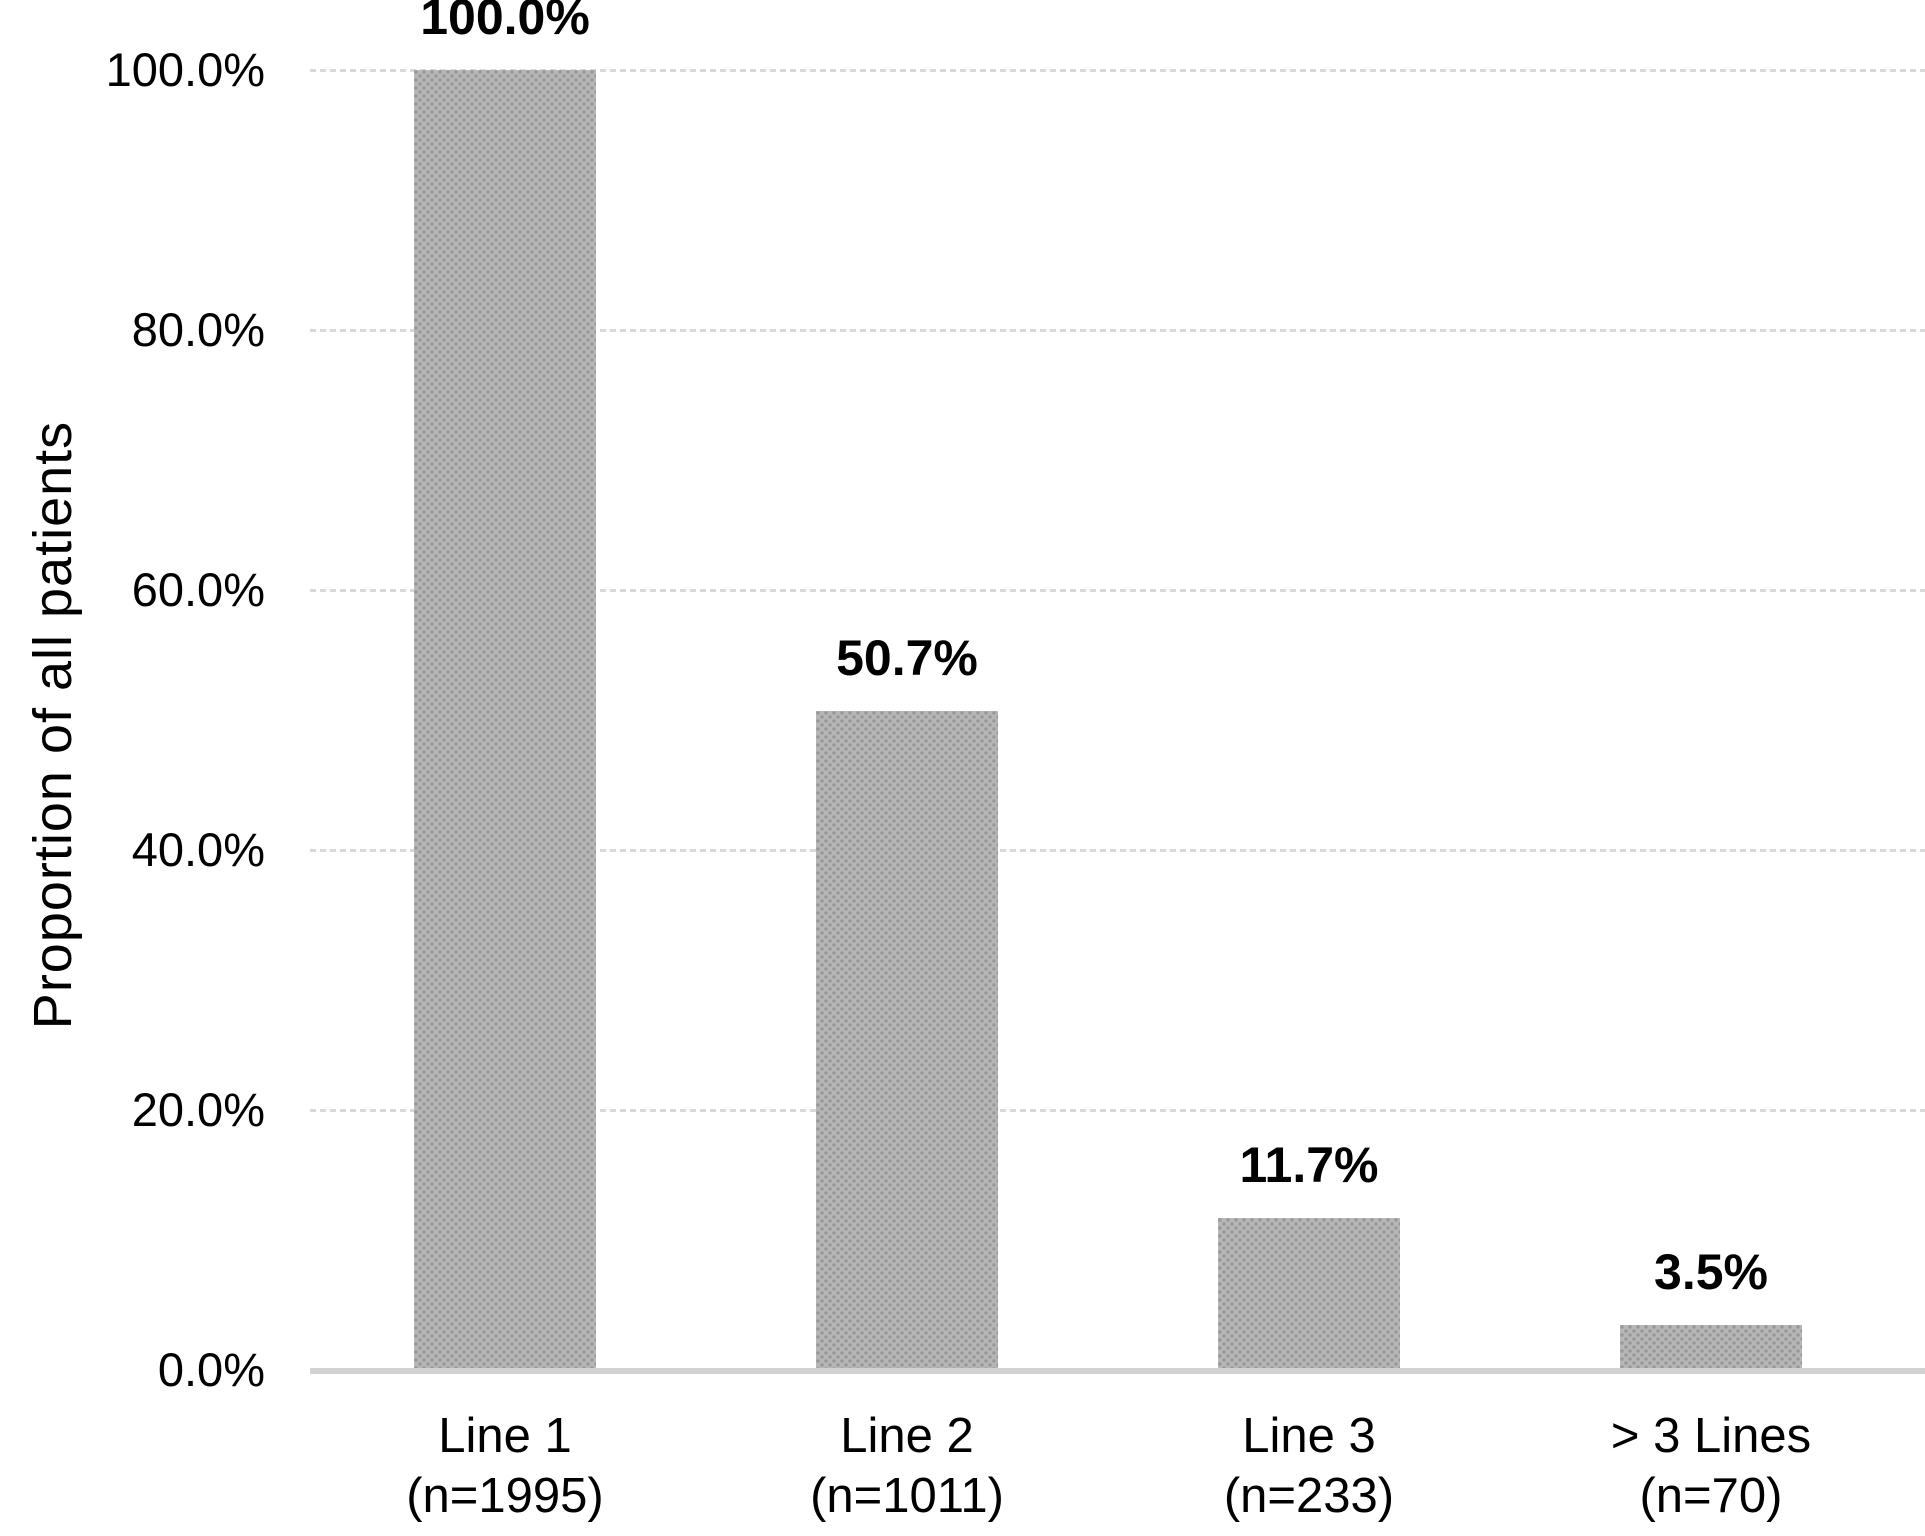 The width and height of the screenshot is (1925, 1536). I want to click on category-name: Line 3, so click(1309, 1436).